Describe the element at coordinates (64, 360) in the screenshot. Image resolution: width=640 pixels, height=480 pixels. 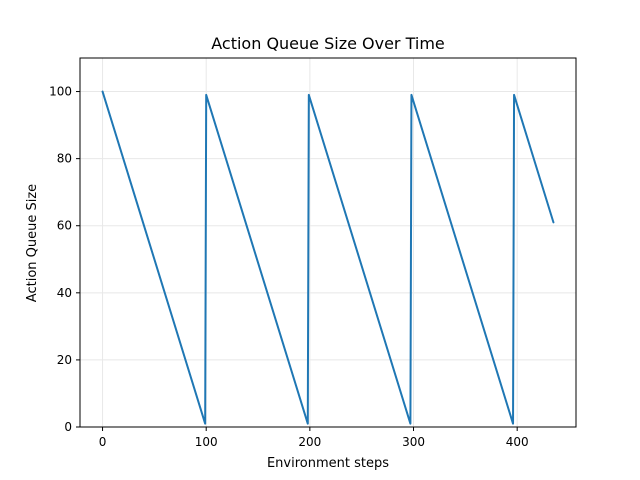
I see `y-tick-label: 20` at that location.